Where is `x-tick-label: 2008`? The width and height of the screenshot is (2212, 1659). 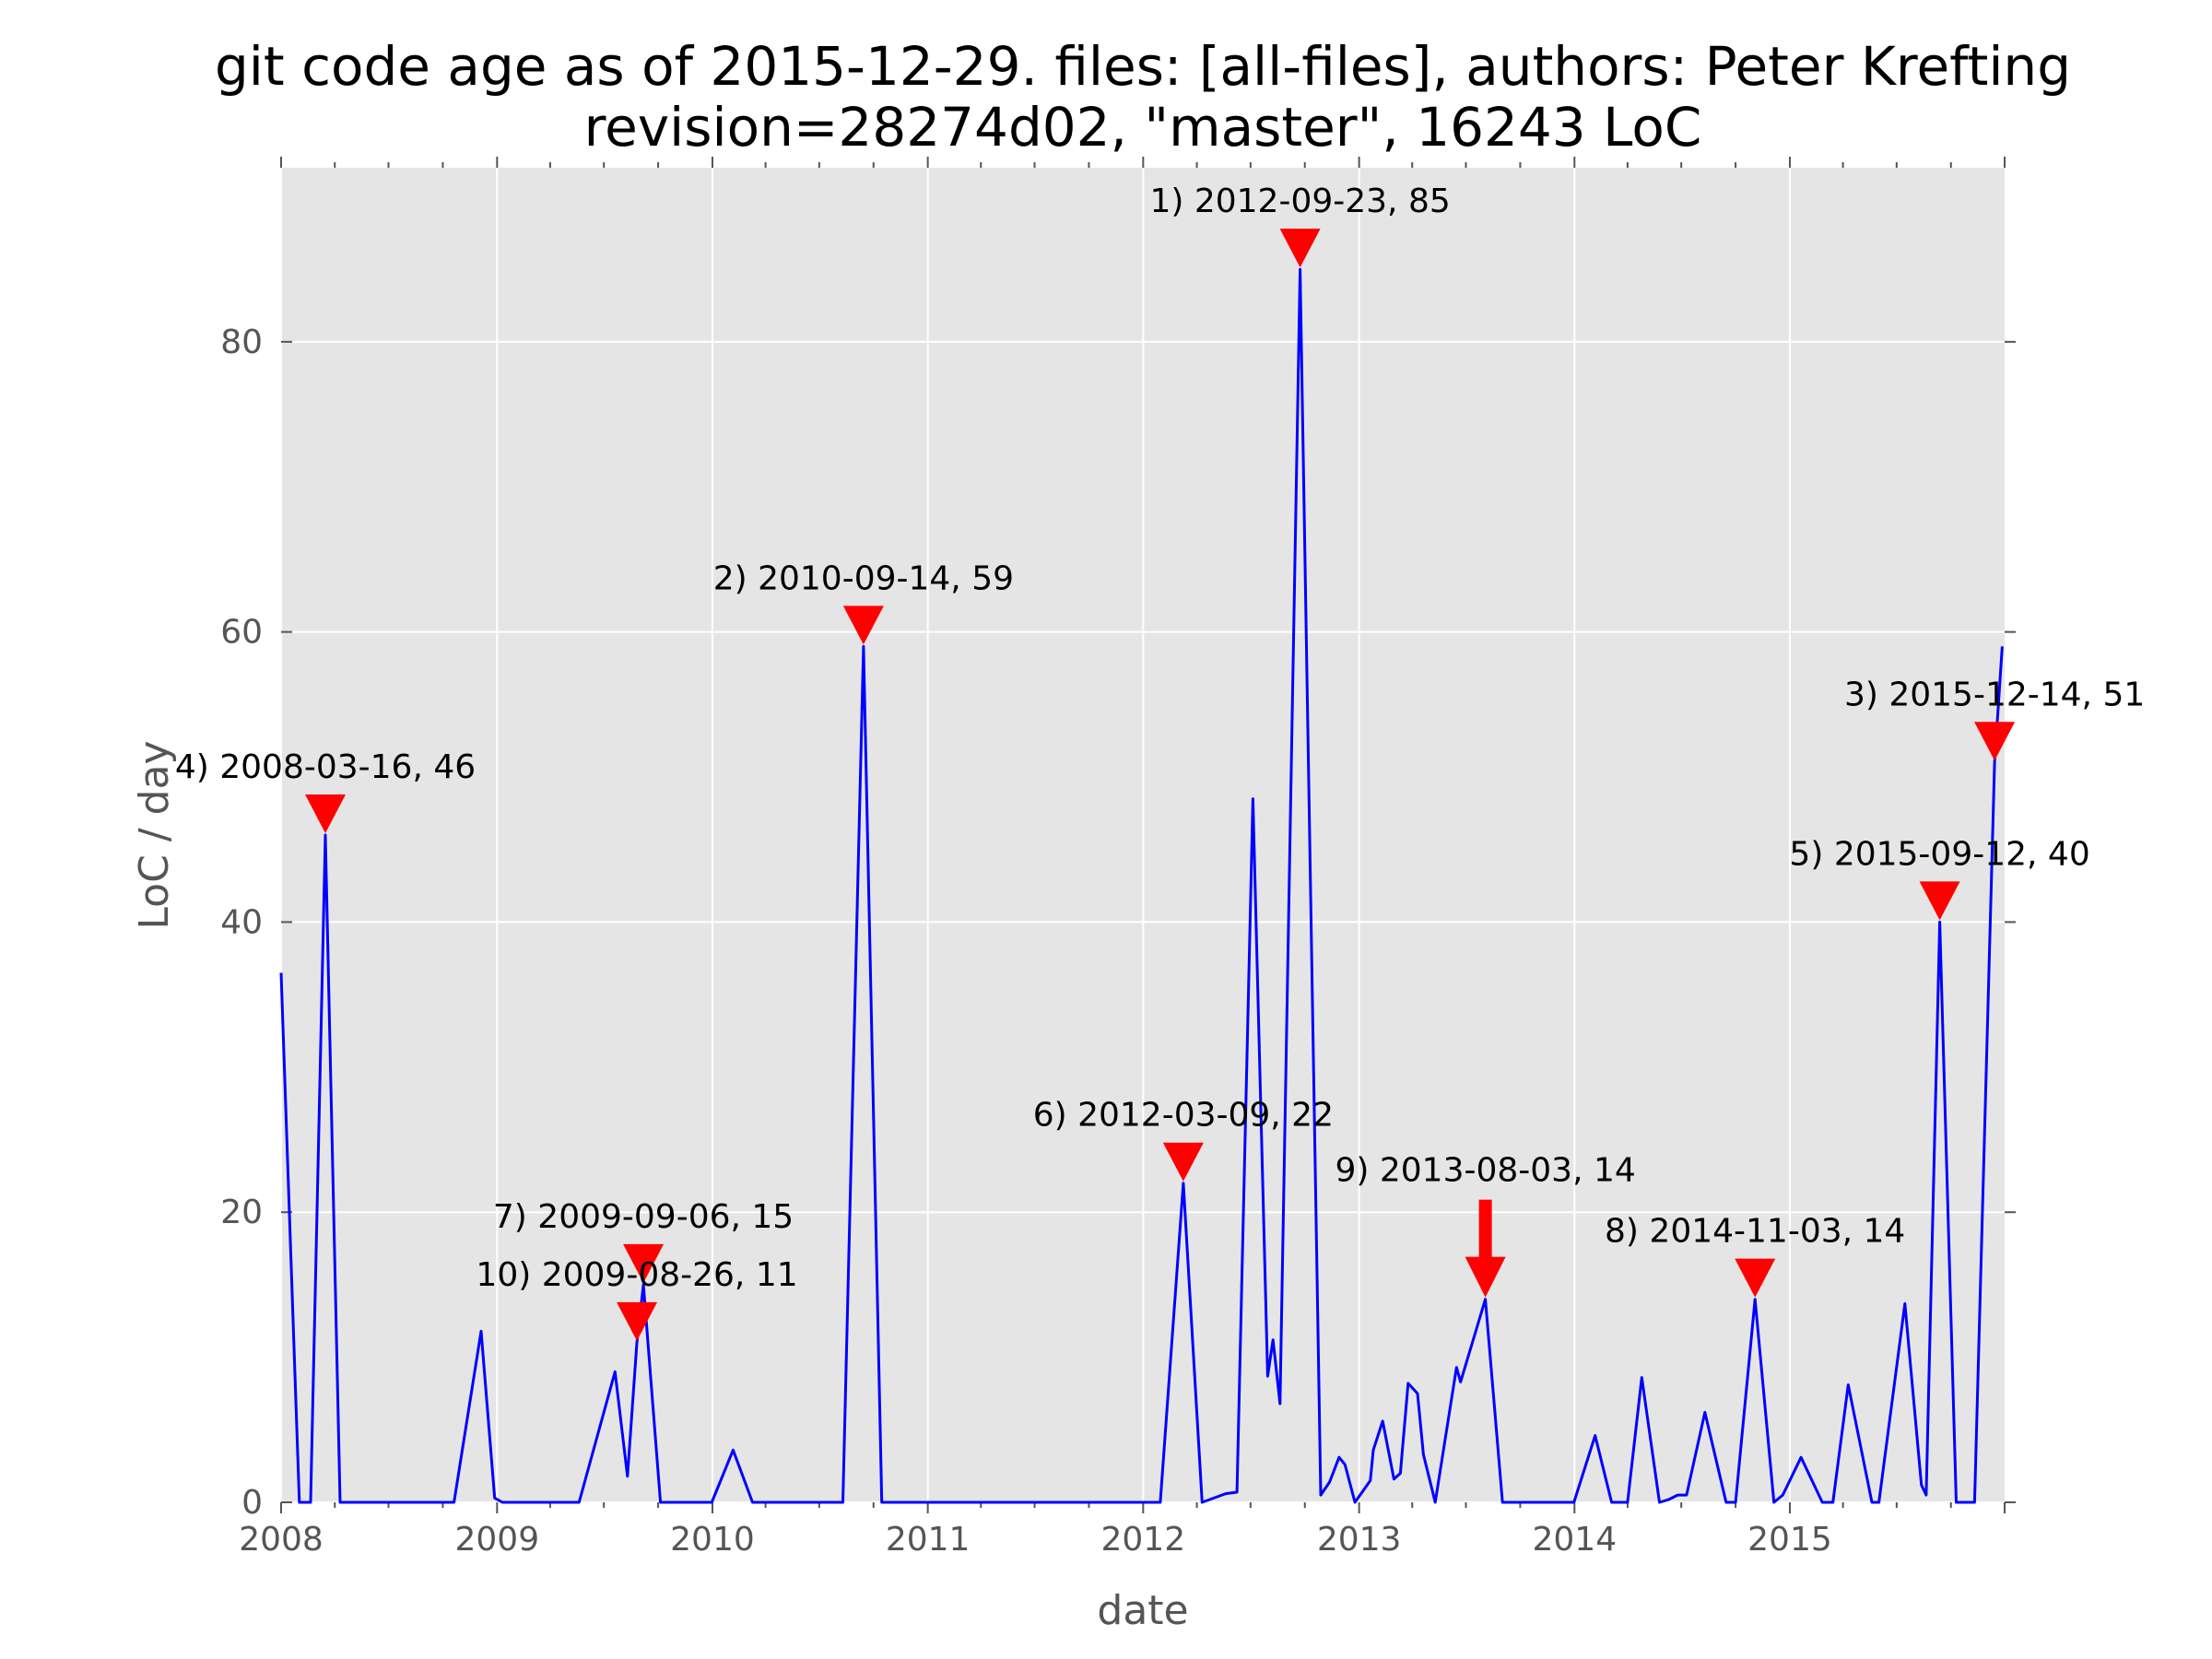 x-tick-label: 2008 is located at coordinates (281, 1540).